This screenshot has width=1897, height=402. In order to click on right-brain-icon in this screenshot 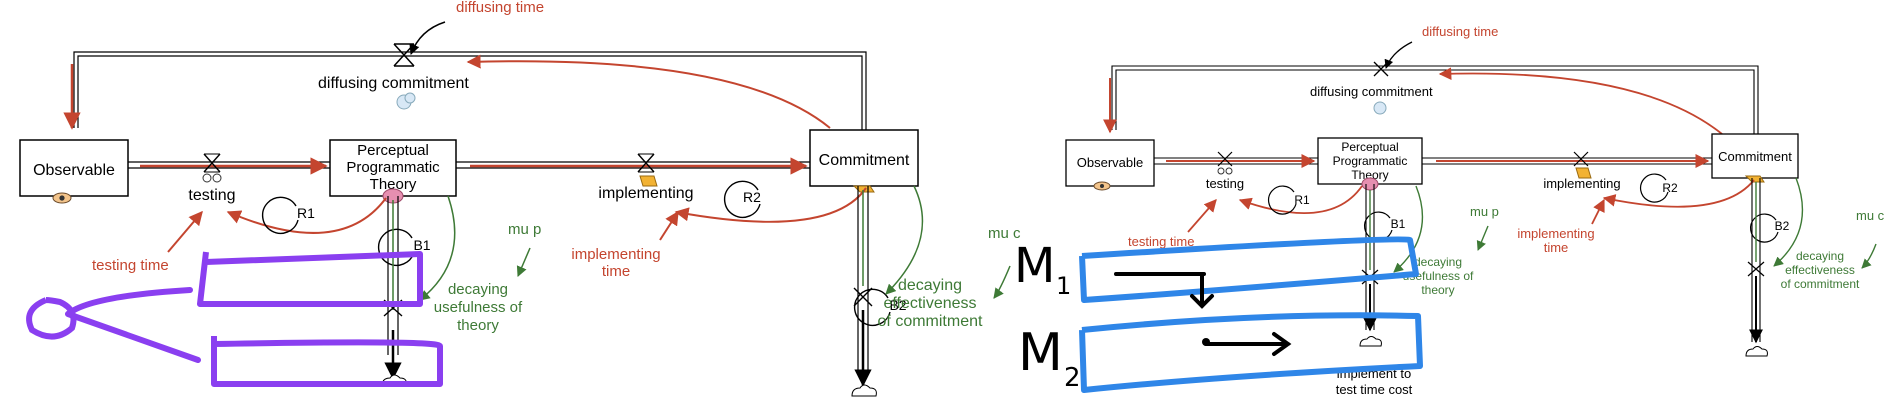, I will do `click(1370, 184)`.